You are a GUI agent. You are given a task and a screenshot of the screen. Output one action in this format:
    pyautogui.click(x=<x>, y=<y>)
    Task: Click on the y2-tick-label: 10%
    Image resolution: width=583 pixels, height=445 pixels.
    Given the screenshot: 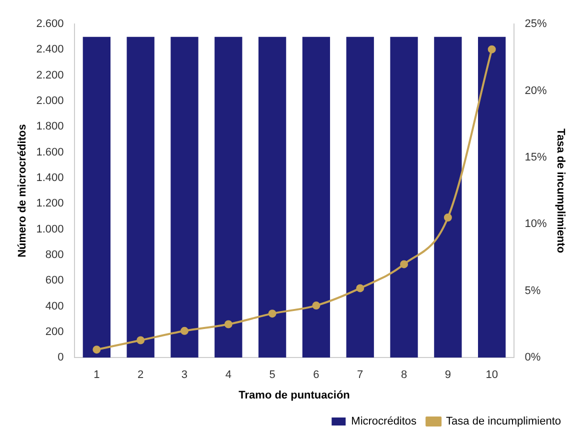 What is the action you would take?
    pyautogui.click(x=536, y=224)
    